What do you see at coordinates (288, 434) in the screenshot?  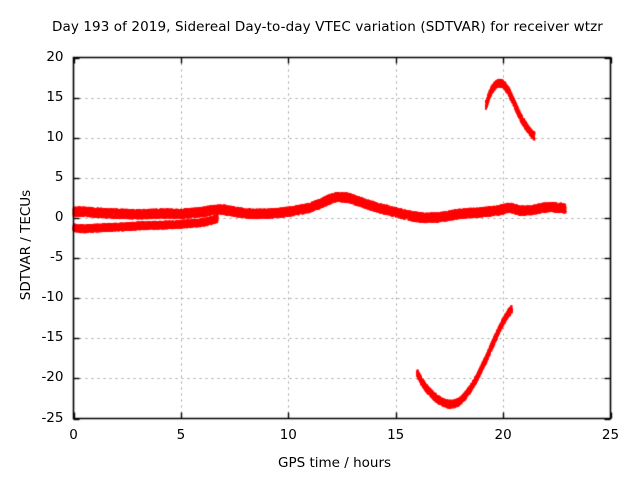 I see `x-tick-label: 10` at bounding box center [288, 434].